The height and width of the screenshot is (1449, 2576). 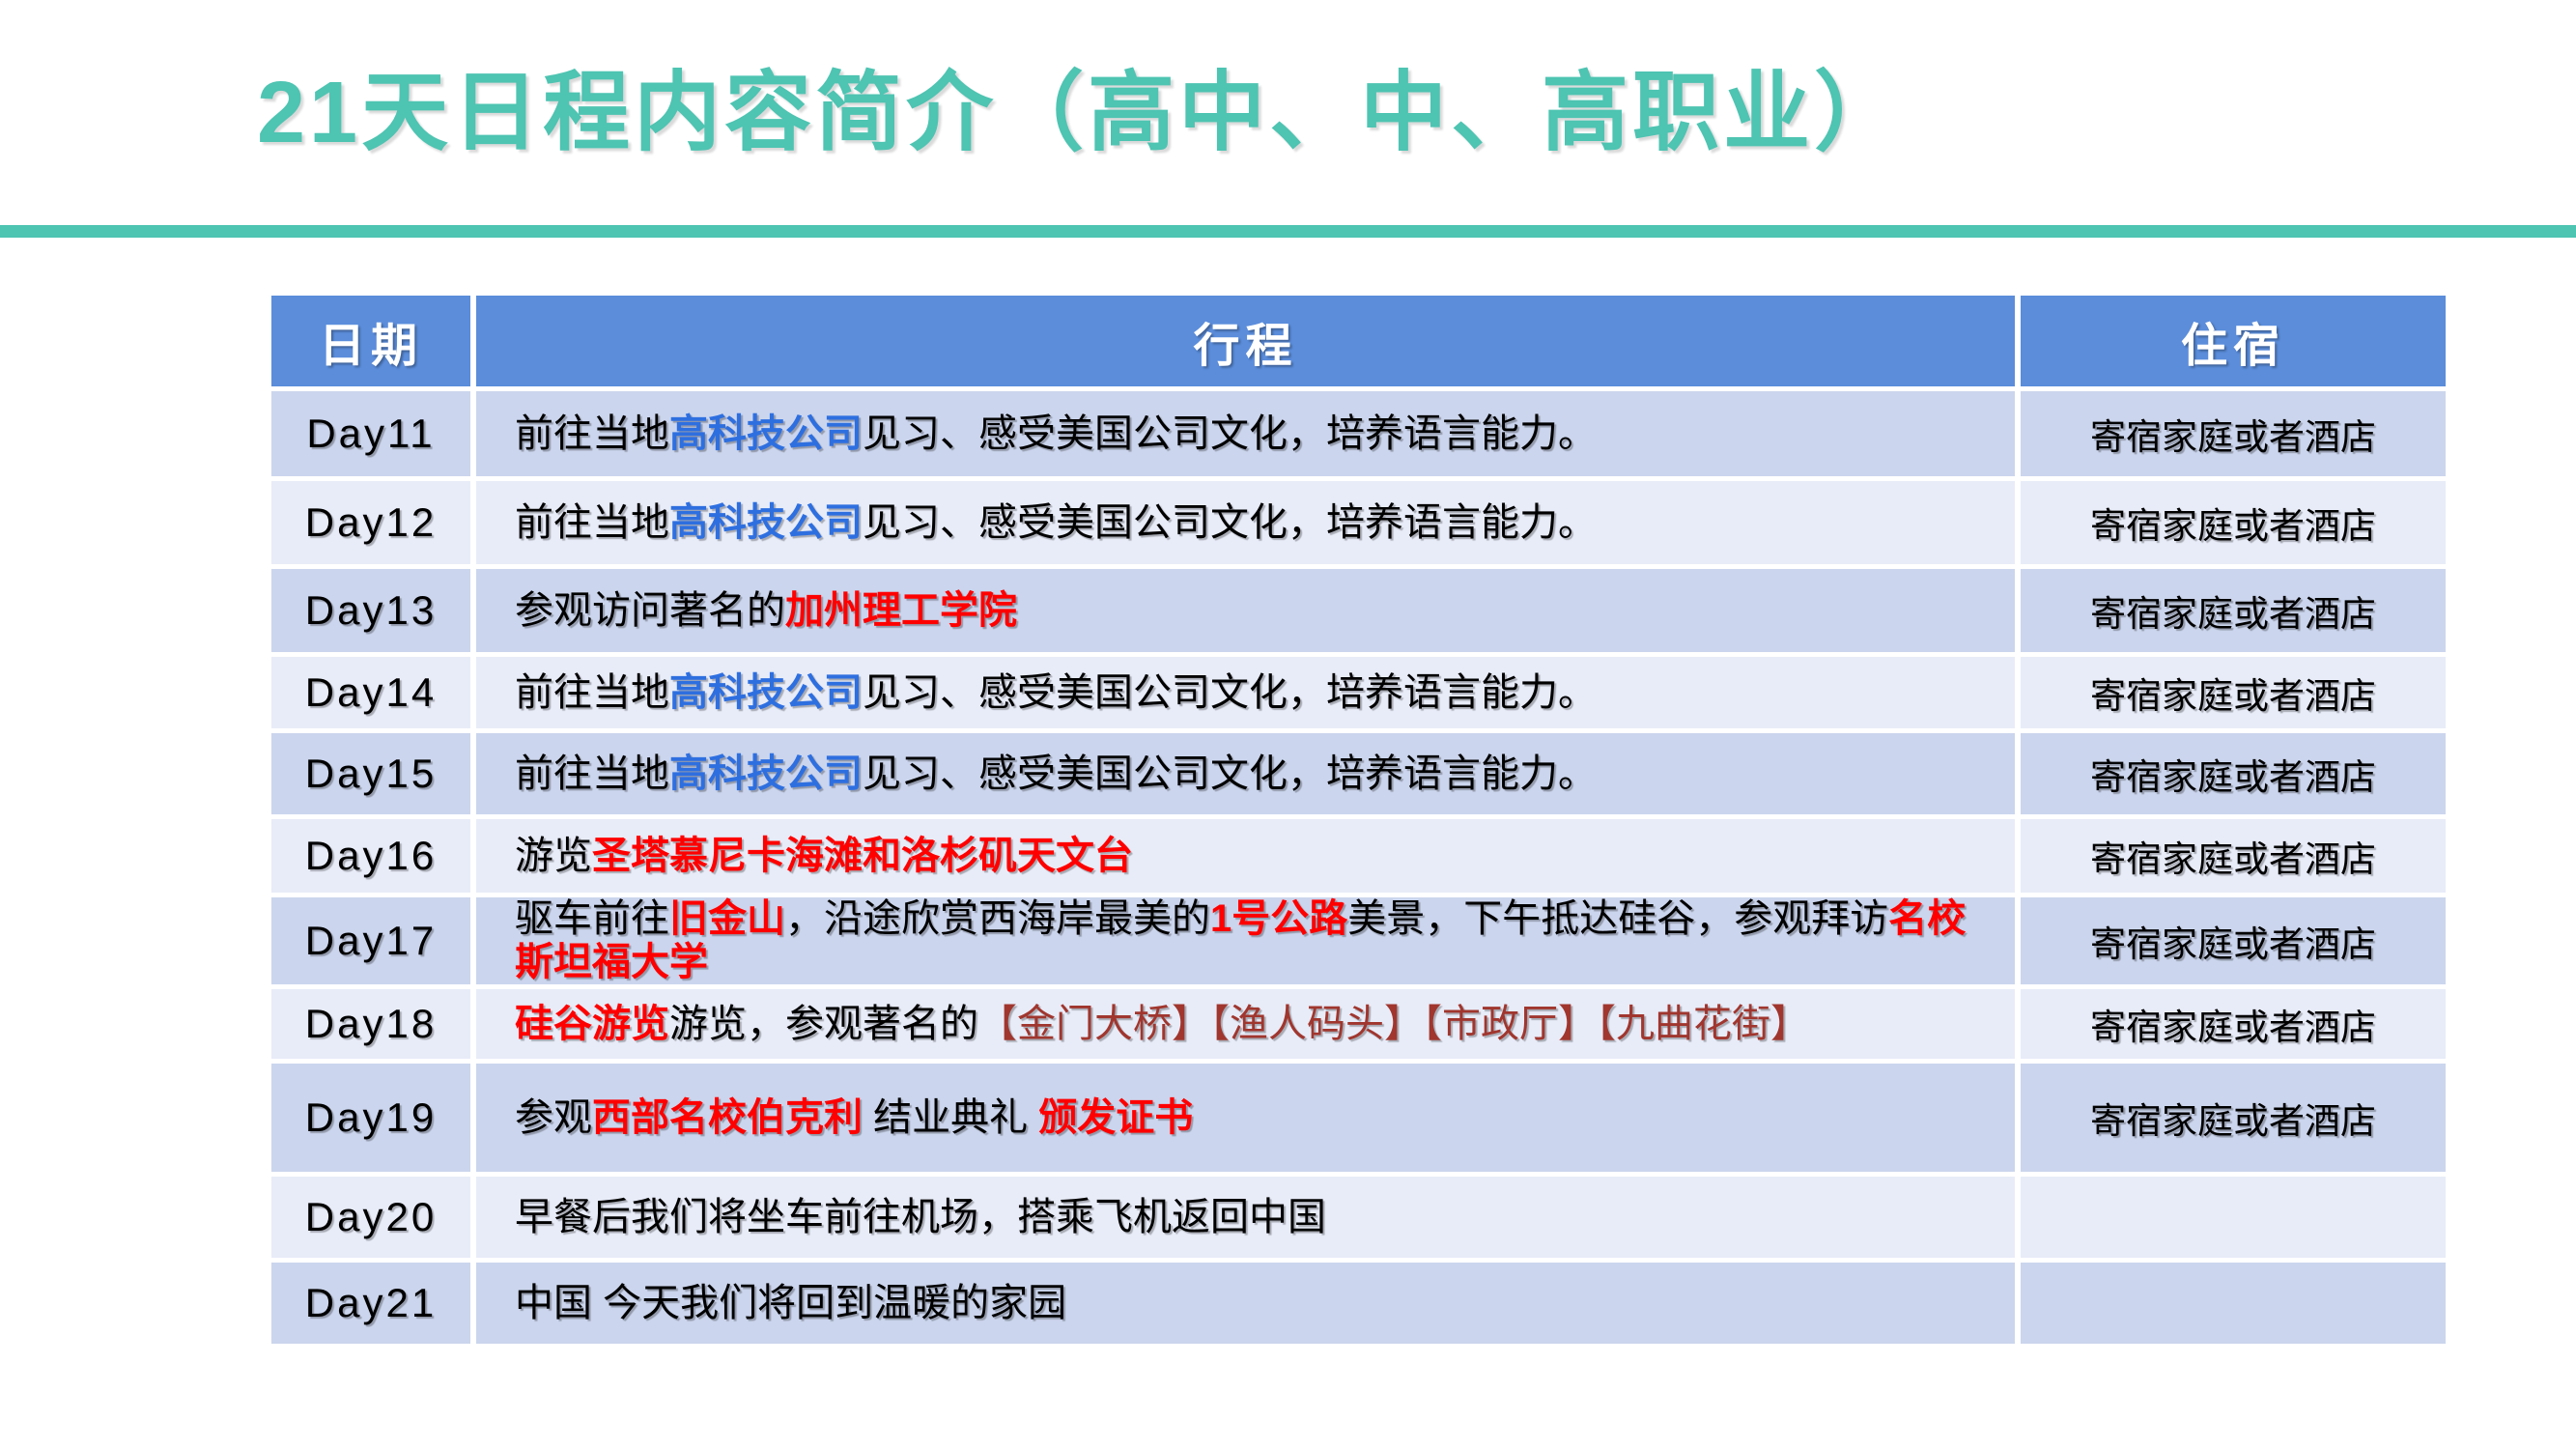 I want to click on date-label: Day15, so click(x=371, y=773).